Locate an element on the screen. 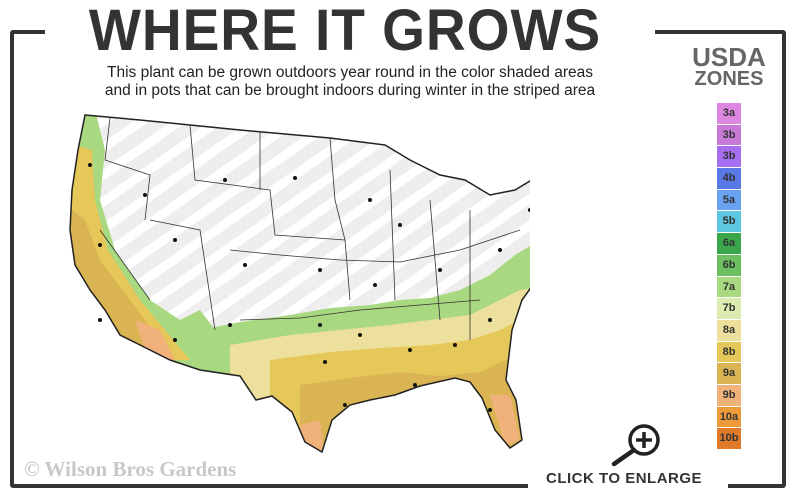  zone-swatch-7a: 7a is located at coordinates (729, 287).